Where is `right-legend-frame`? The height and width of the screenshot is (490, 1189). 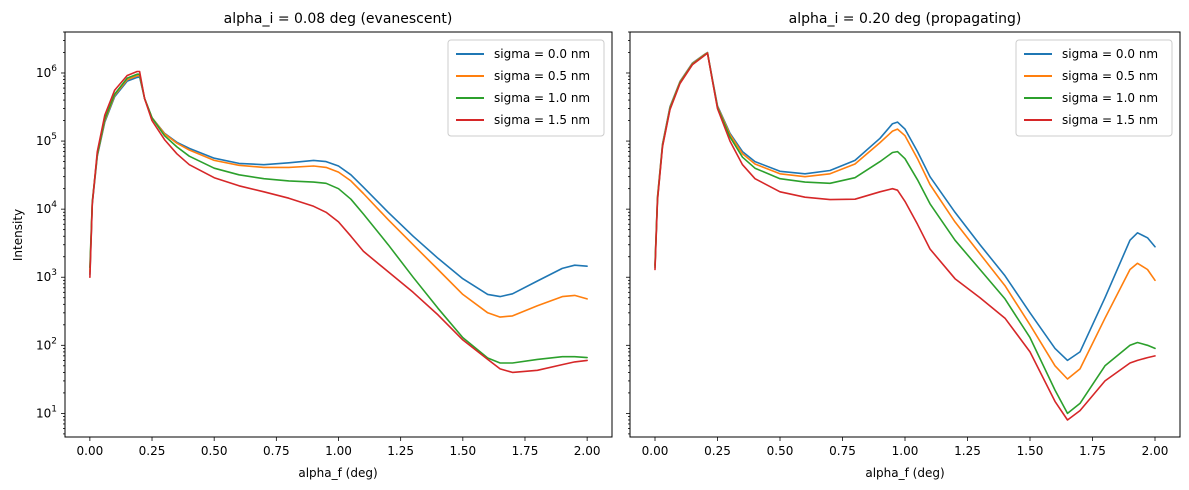 right-legend-frame is located at coordinates (1094, 88).